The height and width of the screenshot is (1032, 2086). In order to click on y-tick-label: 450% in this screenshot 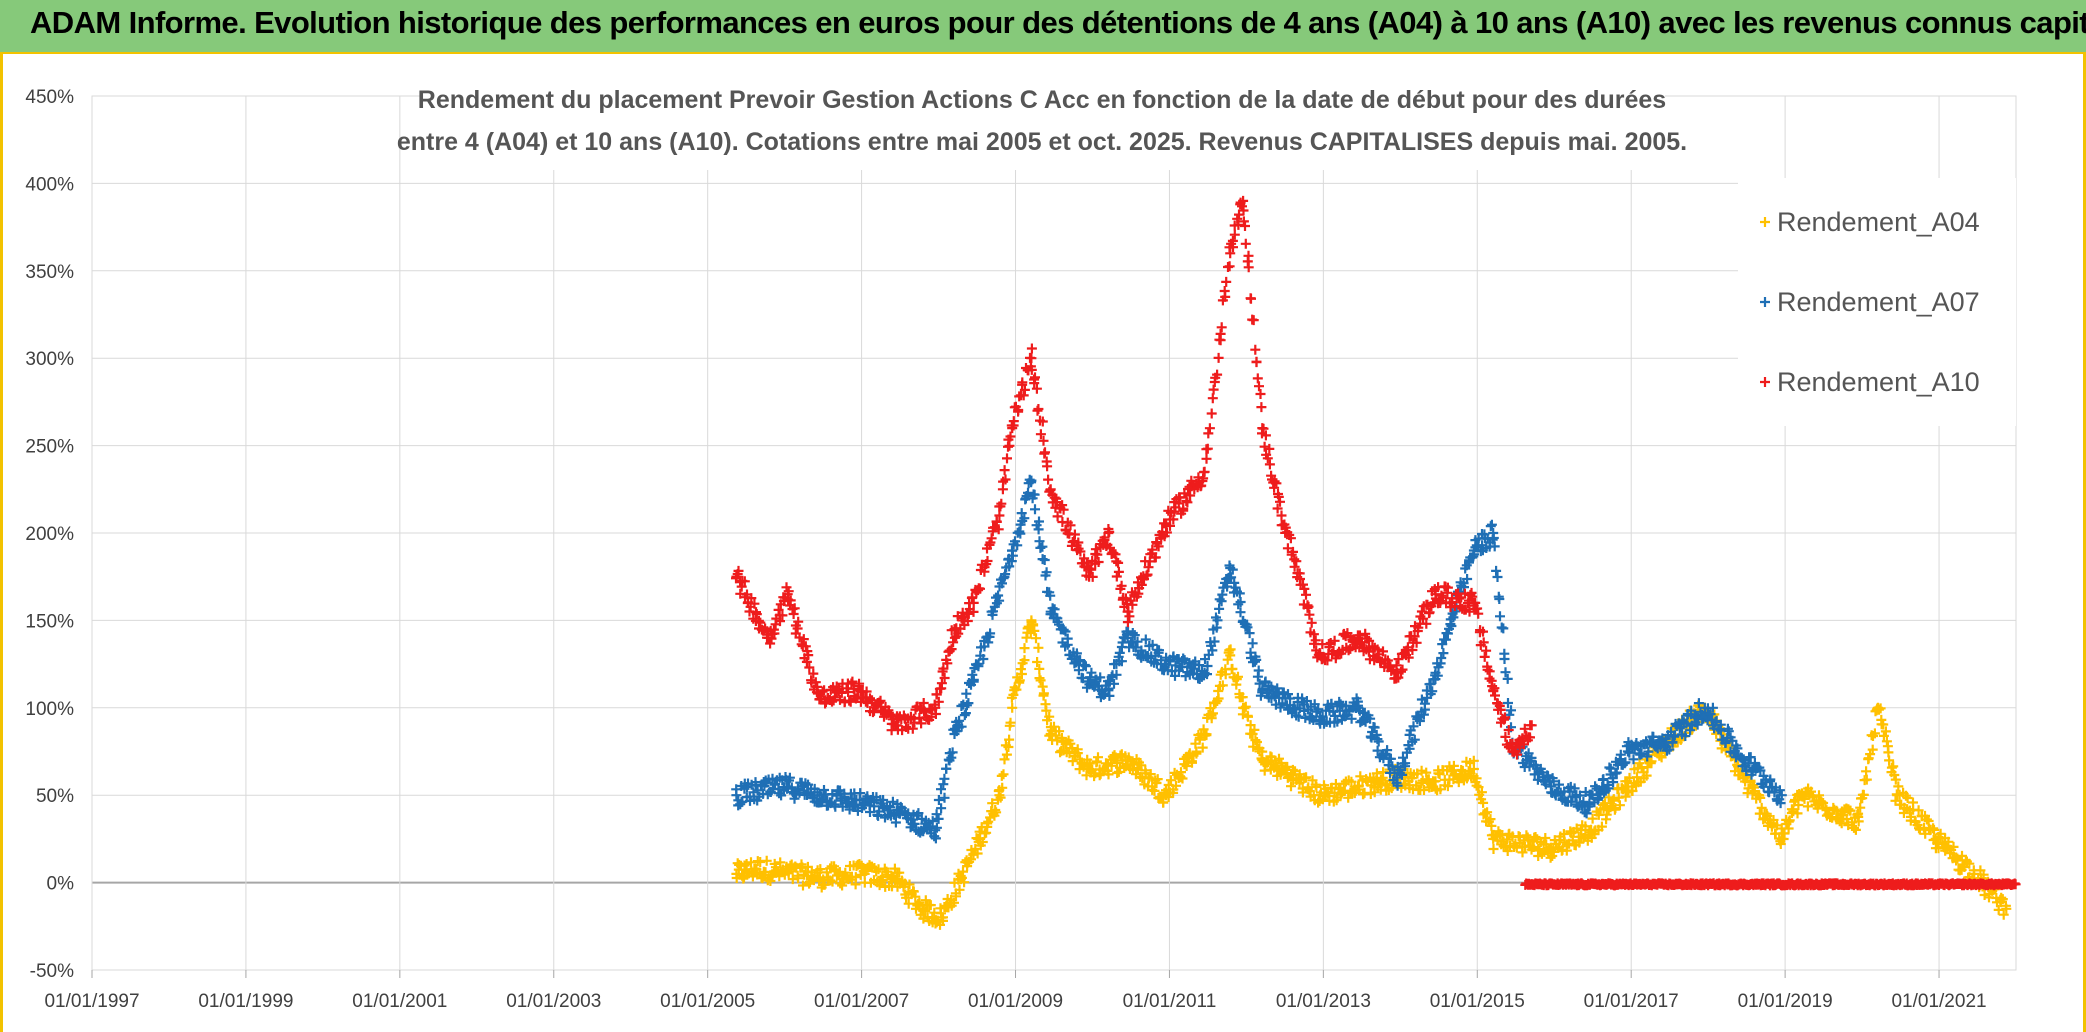, I will do `click(49, 97)`.